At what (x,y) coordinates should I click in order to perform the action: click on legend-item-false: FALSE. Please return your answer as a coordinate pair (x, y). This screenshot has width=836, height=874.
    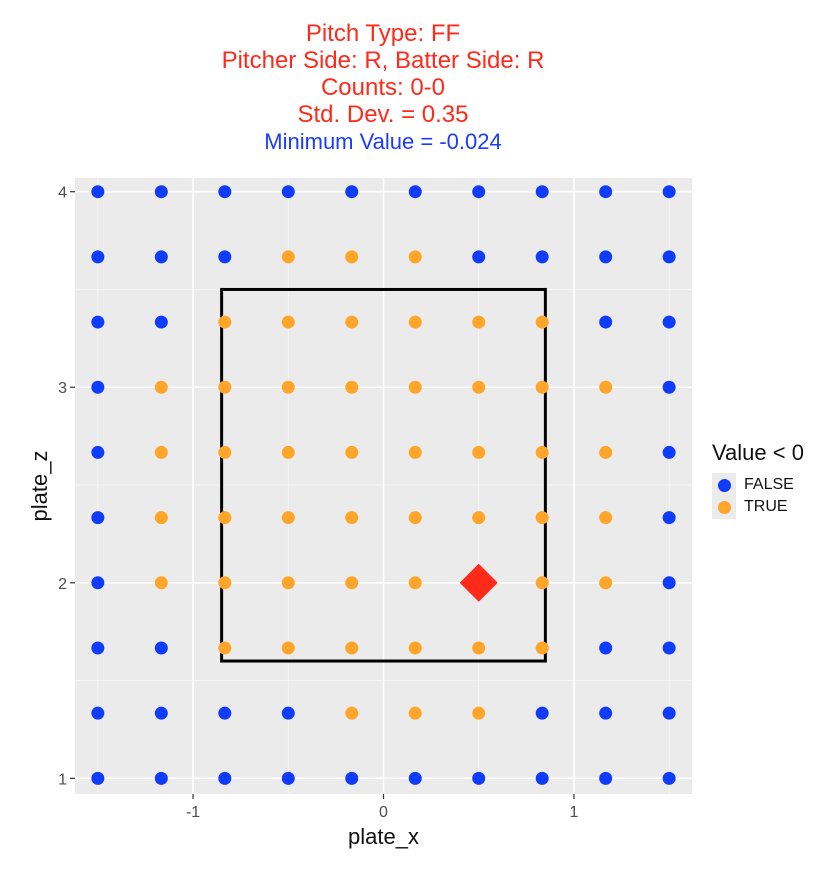
    Looking at the image, I should click on (758, 485).